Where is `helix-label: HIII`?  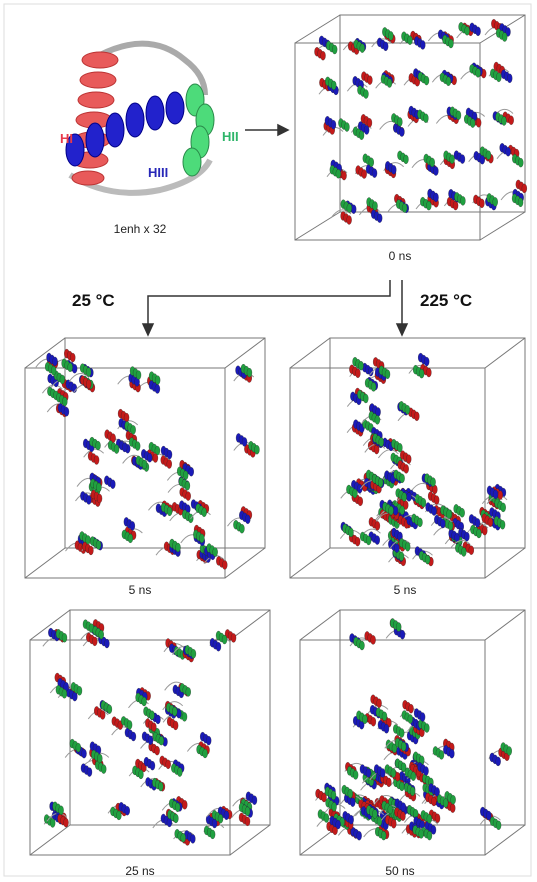 helix-label: HIII is located at coordinates (158, 172).